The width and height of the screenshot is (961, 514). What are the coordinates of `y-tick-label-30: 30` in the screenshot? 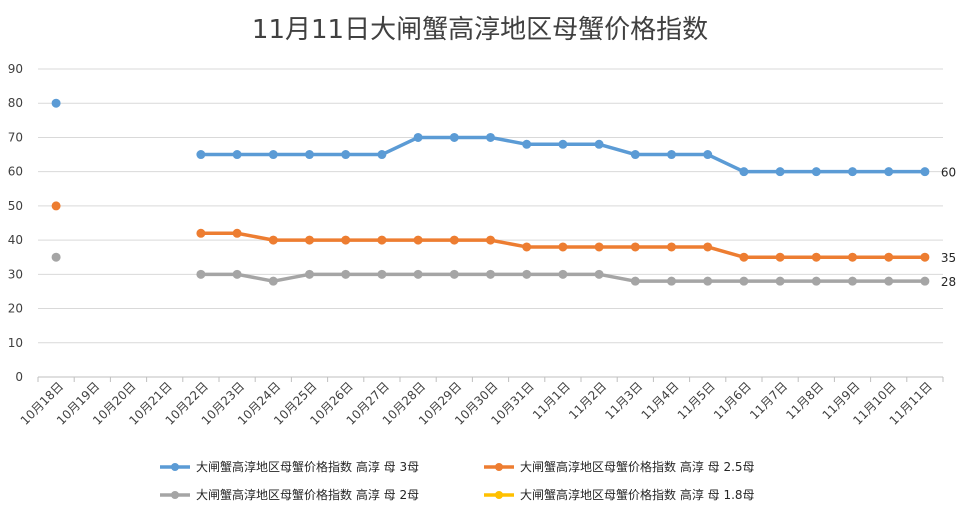 It's located at (15, 274).